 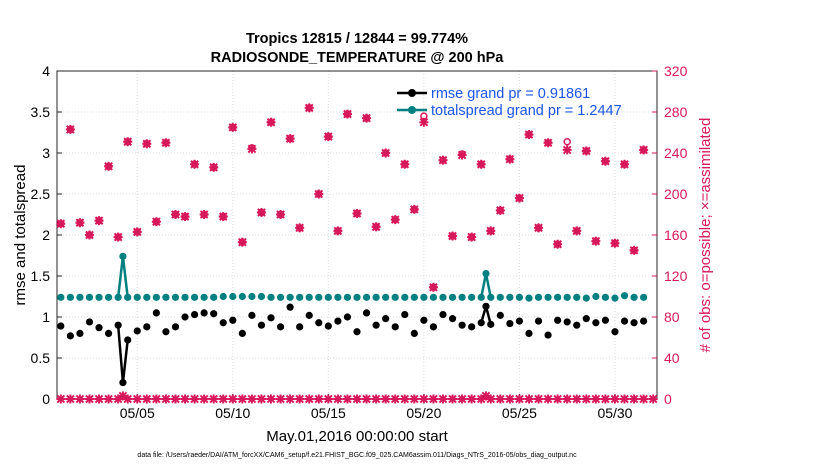 I want to click on y-left-tick-label: 3.5, so click(x=41, y=112).